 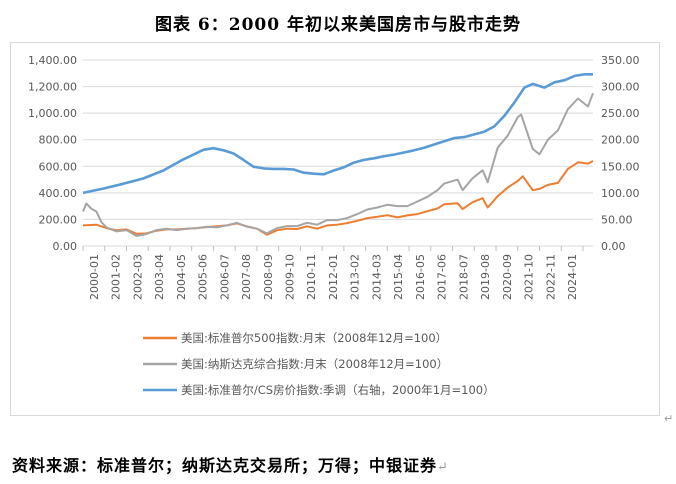 What do you see at coordinates (203, 277) in the screenshot?
I see `x-tick-label: 2005-06` at bounding box center [203, 277].